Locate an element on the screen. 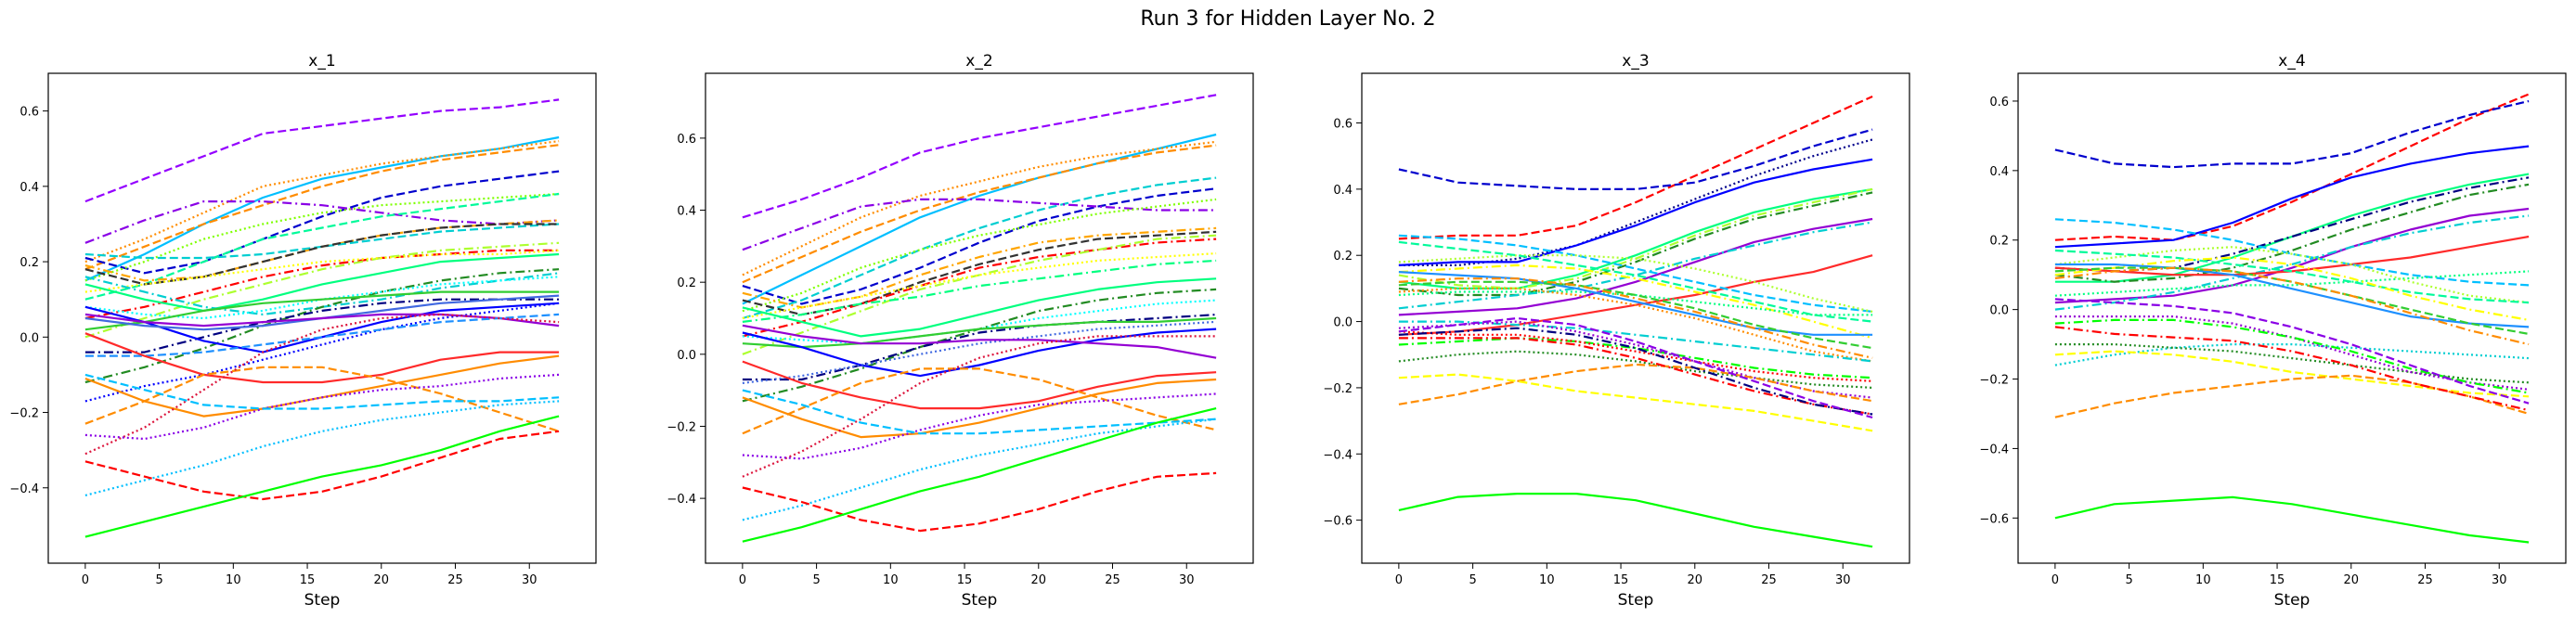  figure-title: Run 3 for Hidden Layer No. 2 is located at coordinates (1288, 19).